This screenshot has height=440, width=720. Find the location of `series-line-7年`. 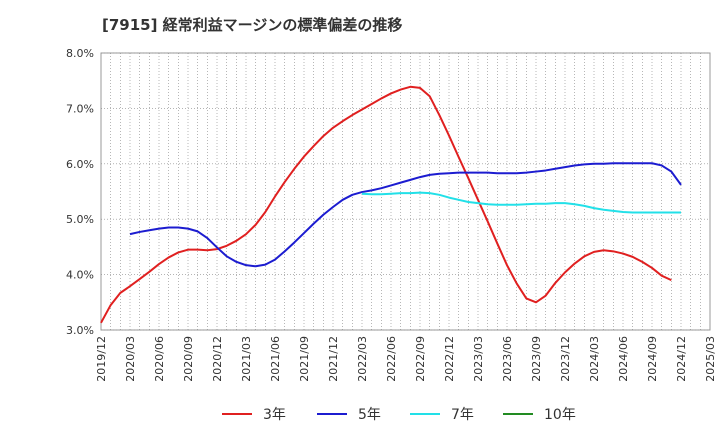

series-line-7年 is located at coordinates (521, 202).